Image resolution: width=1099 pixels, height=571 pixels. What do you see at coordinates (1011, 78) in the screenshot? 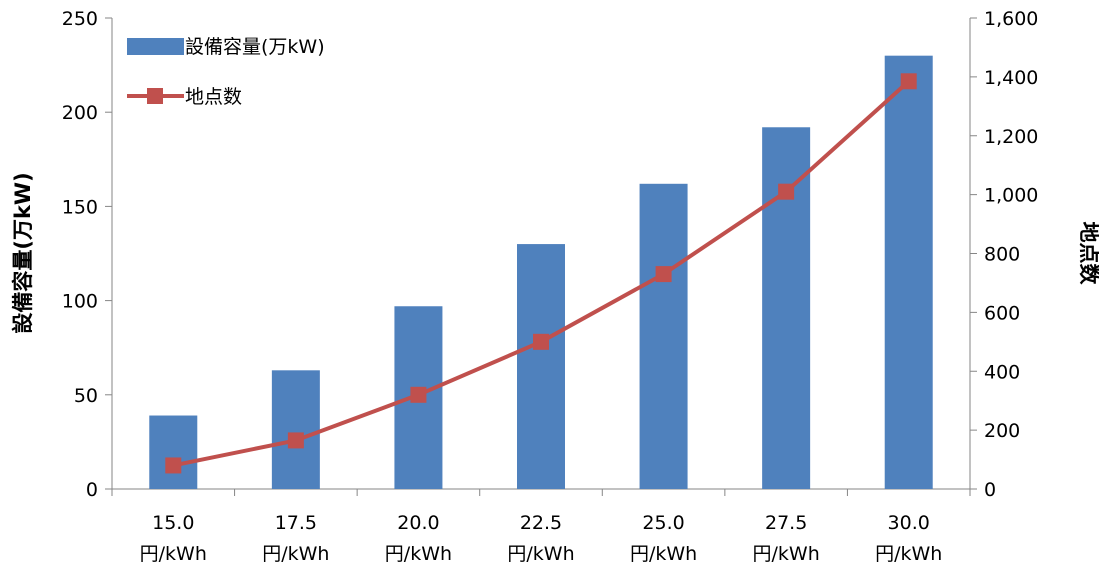
I see `y-right-tick-label: 1,400` at bounding box center [1011, 78].